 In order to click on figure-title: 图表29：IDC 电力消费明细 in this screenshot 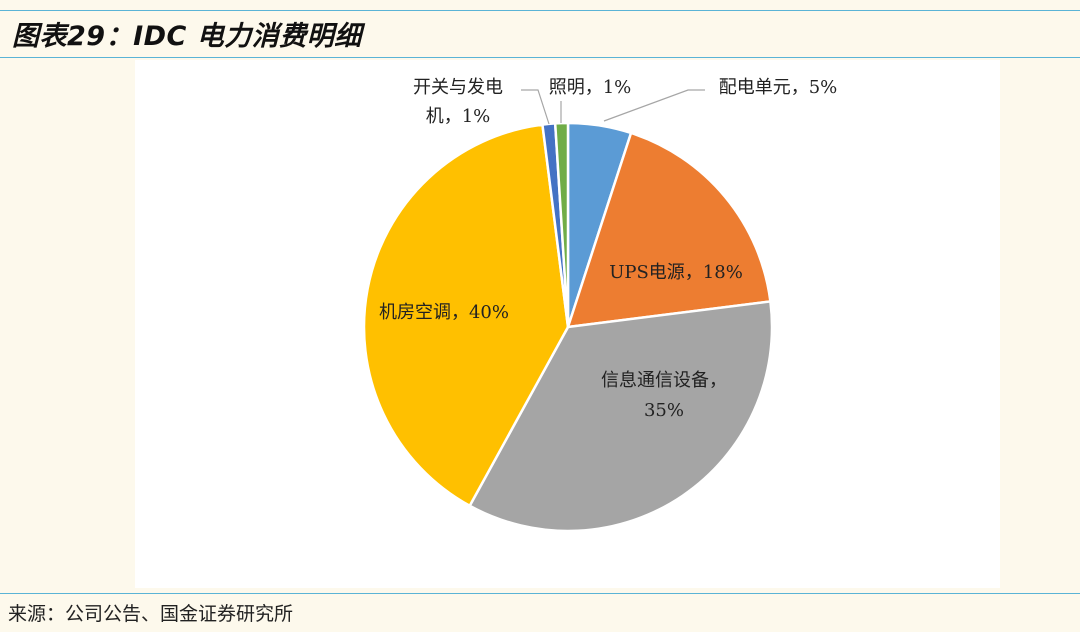, I will do `click(187, 36)`.